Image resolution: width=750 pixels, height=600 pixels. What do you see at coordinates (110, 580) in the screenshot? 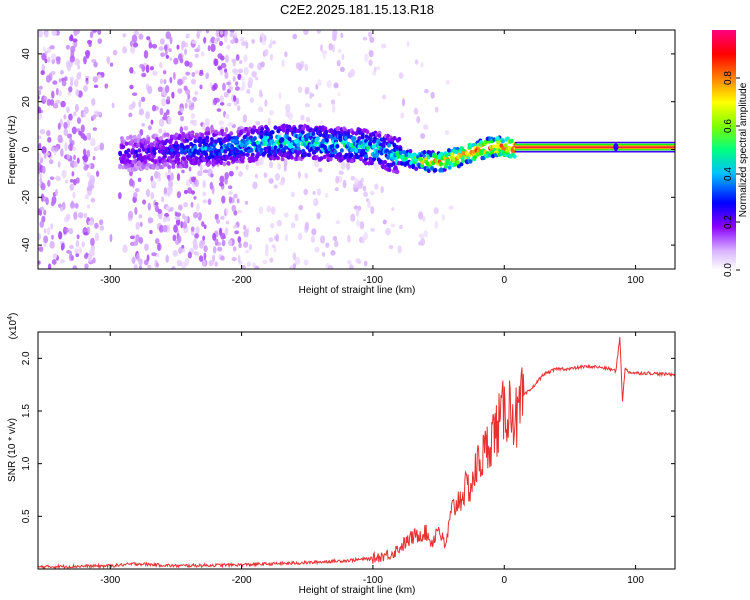
I see `x-tick-label: -300` at bounding box center [110, 580].